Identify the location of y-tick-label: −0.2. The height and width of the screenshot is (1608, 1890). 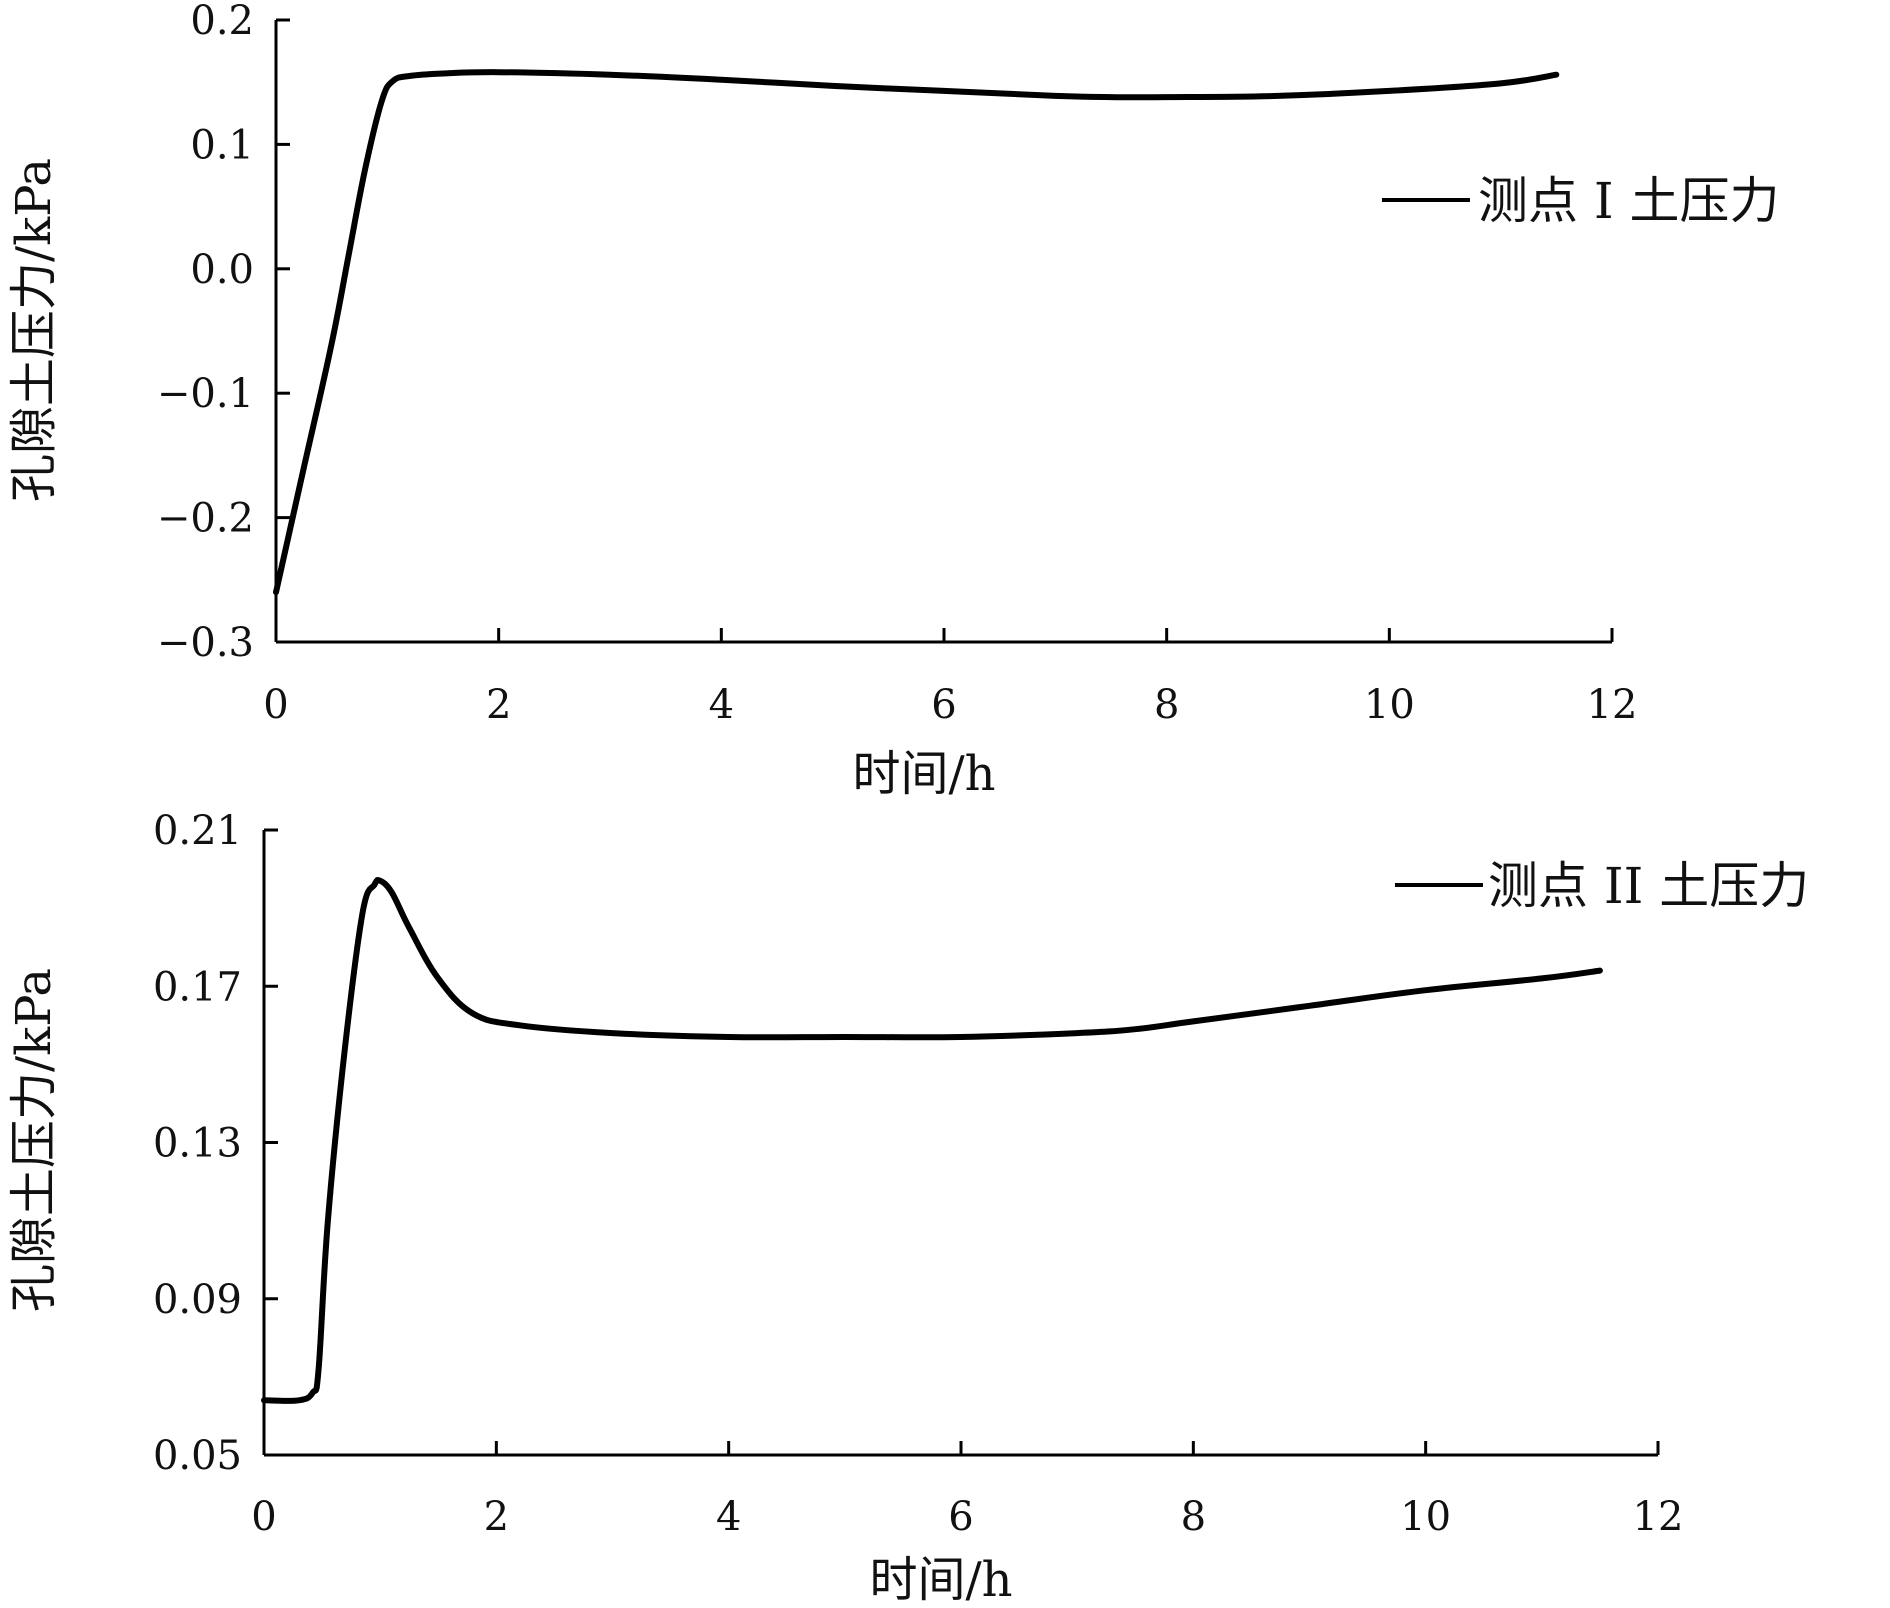
(205, 519).